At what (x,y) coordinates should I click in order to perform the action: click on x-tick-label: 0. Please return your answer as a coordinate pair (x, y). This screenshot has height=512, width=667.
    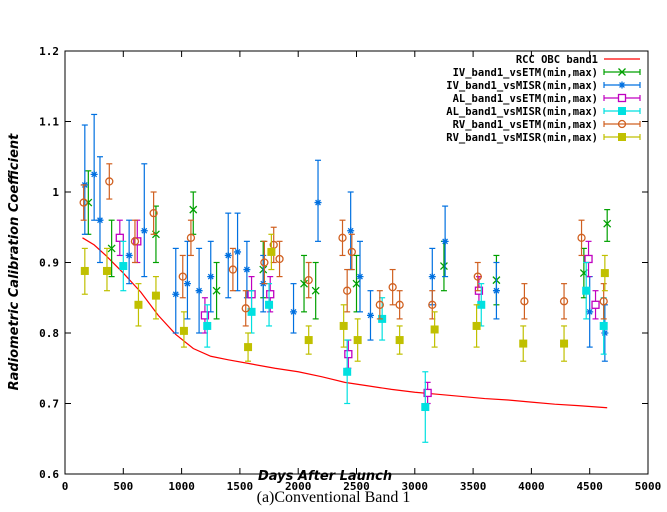
    Looking at the image, I should click on (65, 486).